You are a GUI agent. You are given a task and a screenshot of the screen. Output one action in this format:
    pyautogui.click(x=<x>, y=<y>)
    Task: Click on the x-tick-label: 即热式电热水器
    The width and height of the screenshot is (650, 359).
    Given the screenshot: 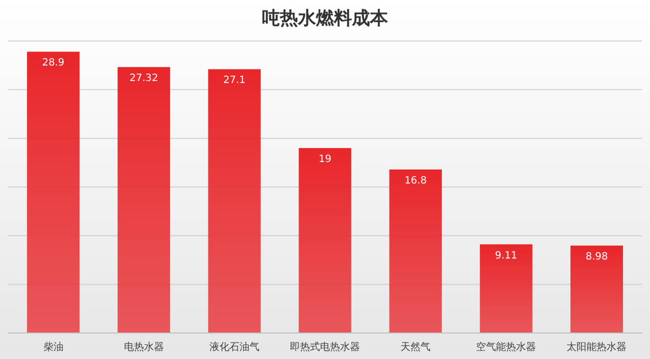 What is the action you would take?
    pyautogui.click(x=325, y=347)
    